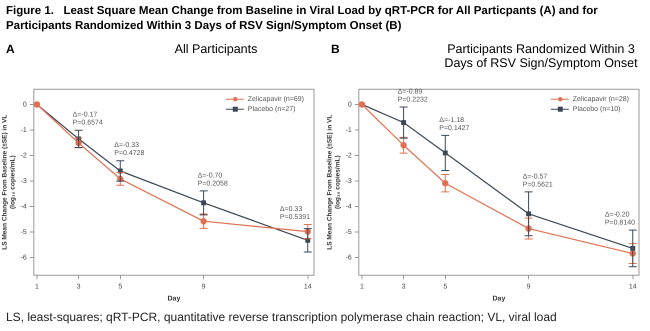  I want to click on text: B, so click(335, 49).